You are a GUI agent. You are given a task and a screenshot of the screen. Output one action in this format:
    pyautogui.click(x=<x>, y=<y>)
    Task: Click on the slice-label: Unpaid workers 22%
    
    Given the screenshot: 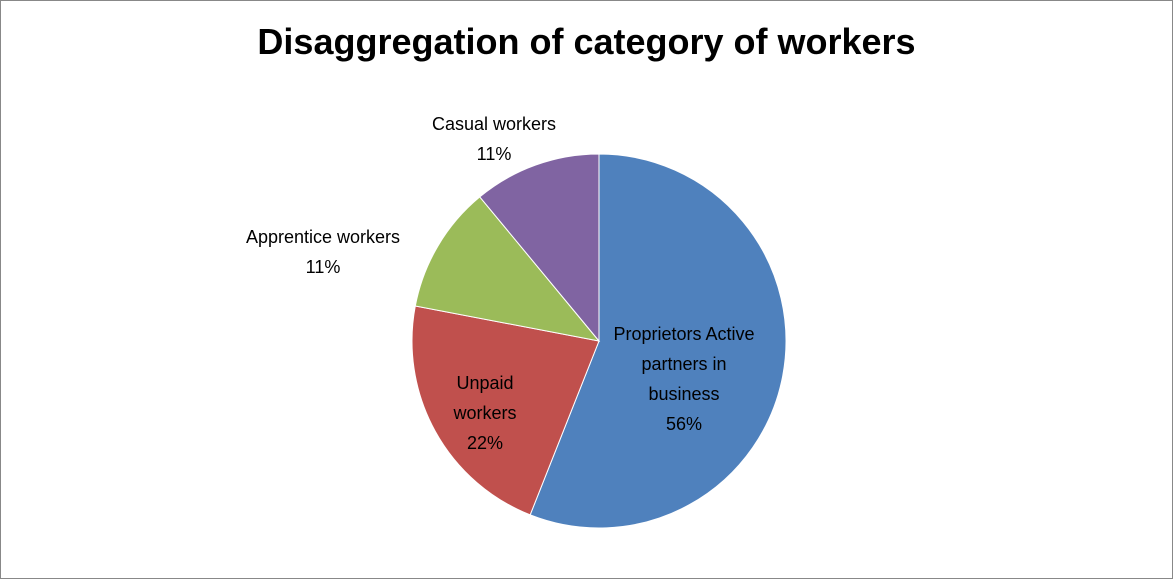 What is the action you would take?
    pyautogui.click(x=485, y=413)
    